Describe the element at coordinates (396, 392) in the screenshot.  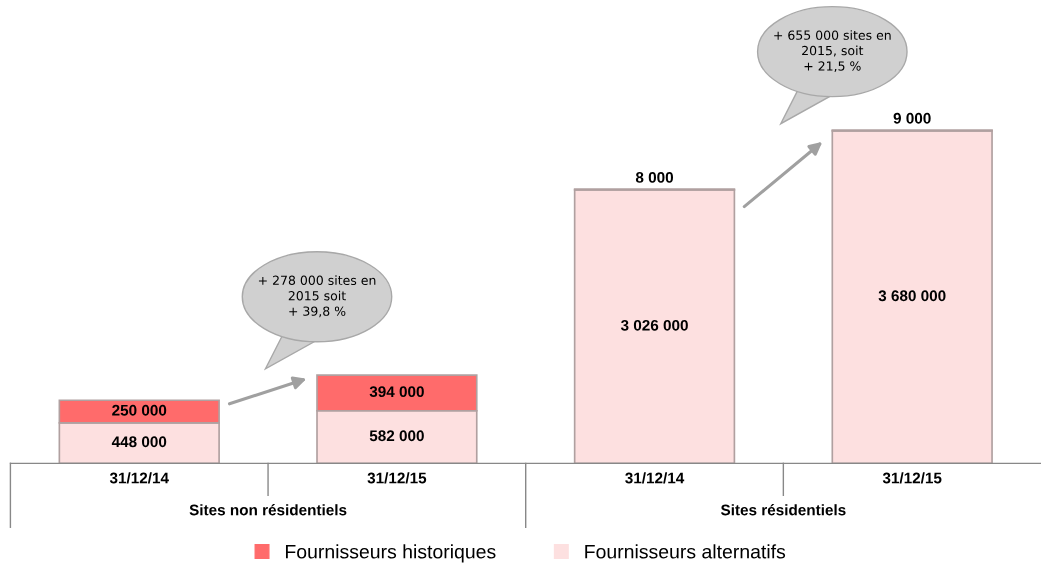
I see `data-label: 394 000` at that location.